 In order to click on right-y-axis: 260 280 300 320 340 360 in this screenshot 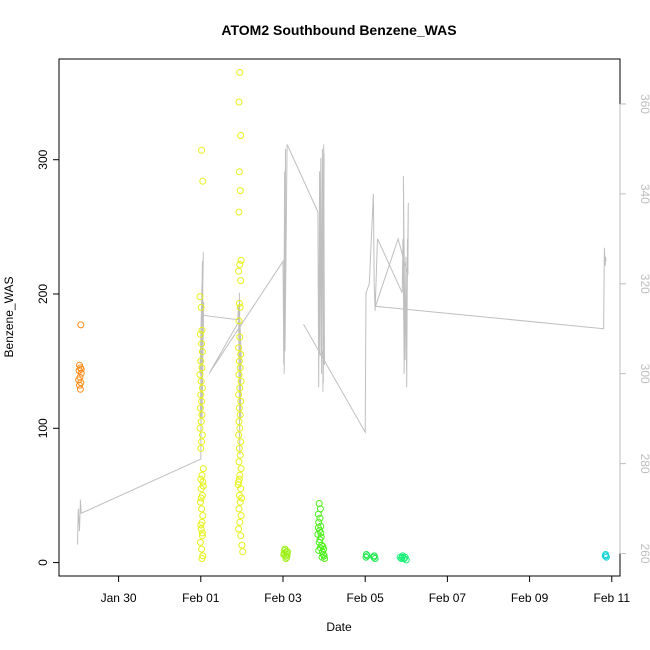, I will do `click(634, 329)`.